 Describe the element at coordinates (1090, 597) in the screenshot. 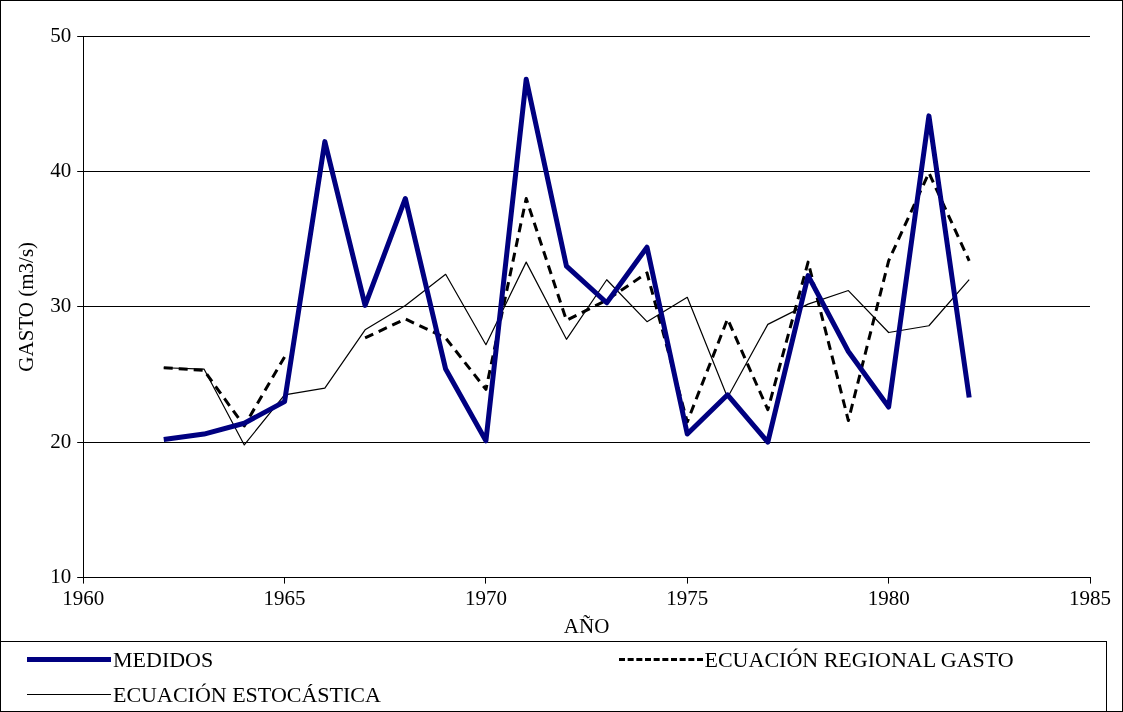

I see `x-tick-label: 1985` at that location.